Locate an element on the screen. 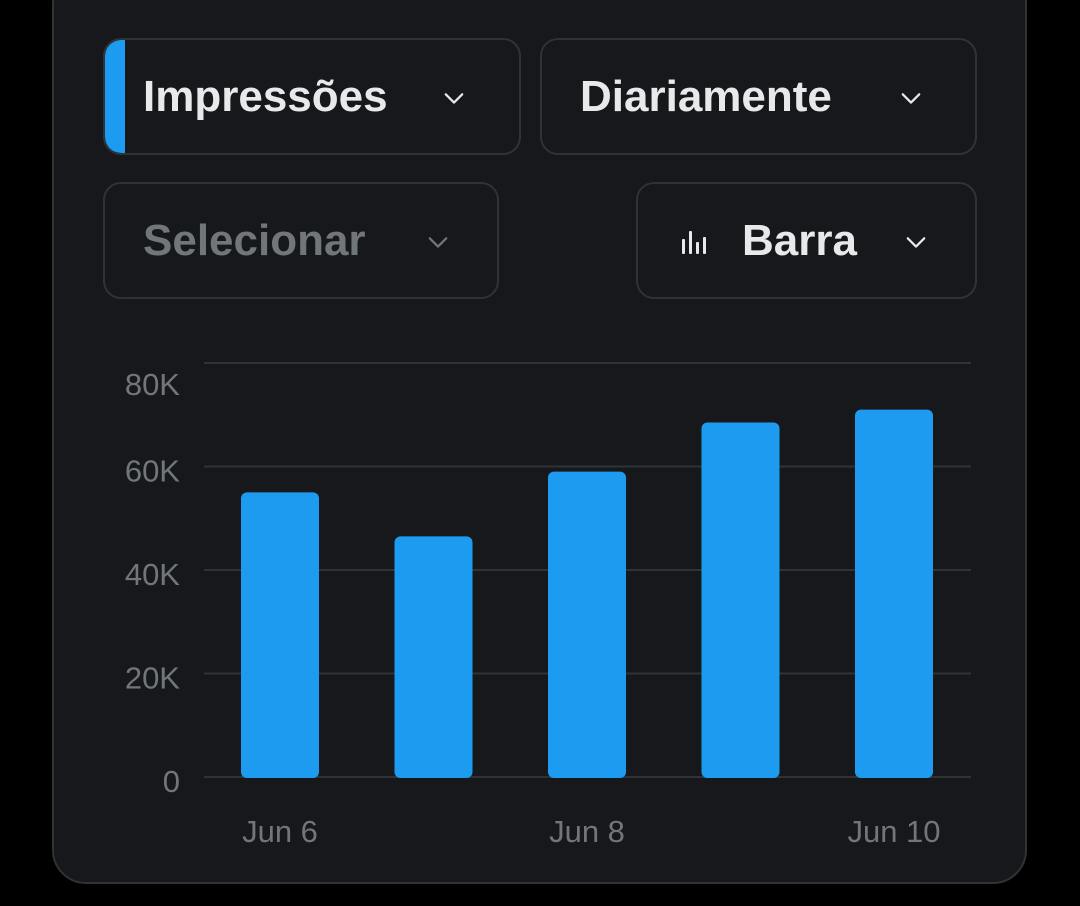 The height and width of the screenshot is (906, 1080). y-tick-label: 40K is located at coordinates (152, 574).